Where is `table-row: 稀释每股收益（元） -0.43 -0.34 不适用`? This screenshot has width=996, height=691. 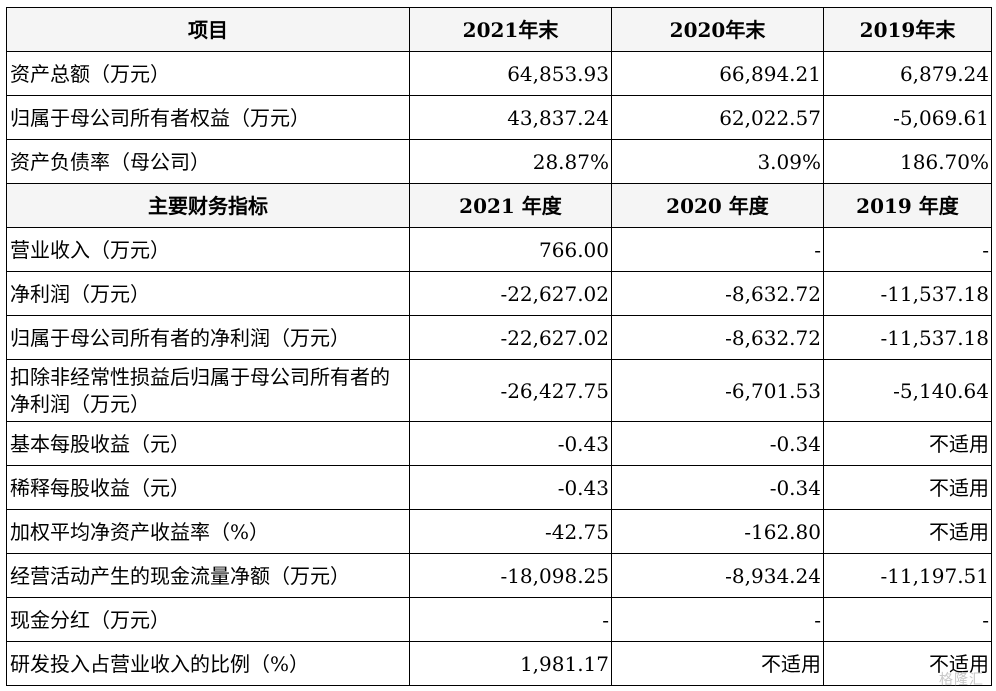
table-row: 稀释每股收益（元） -0.43 -0.34 不适用 is located at coordinates (499, 487).